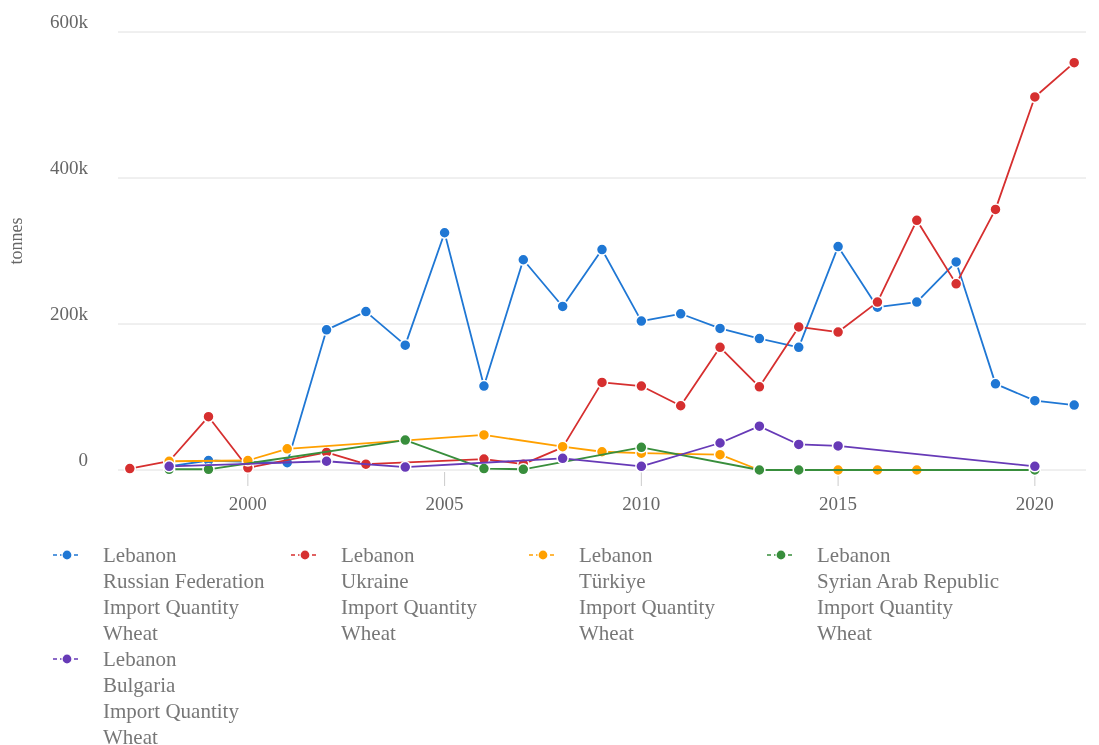  I want to click on legend-label: Lebanon Türkiye Import Quantity Wheat, so click(647, 594).